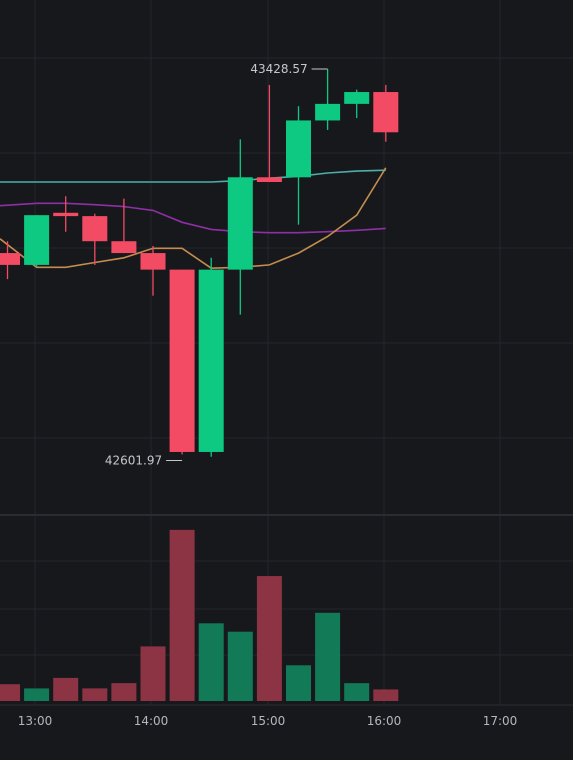 The width and height of the screenshot is (573, 760). I want to click on high-price-label: 43428.57, so click(278, 69).